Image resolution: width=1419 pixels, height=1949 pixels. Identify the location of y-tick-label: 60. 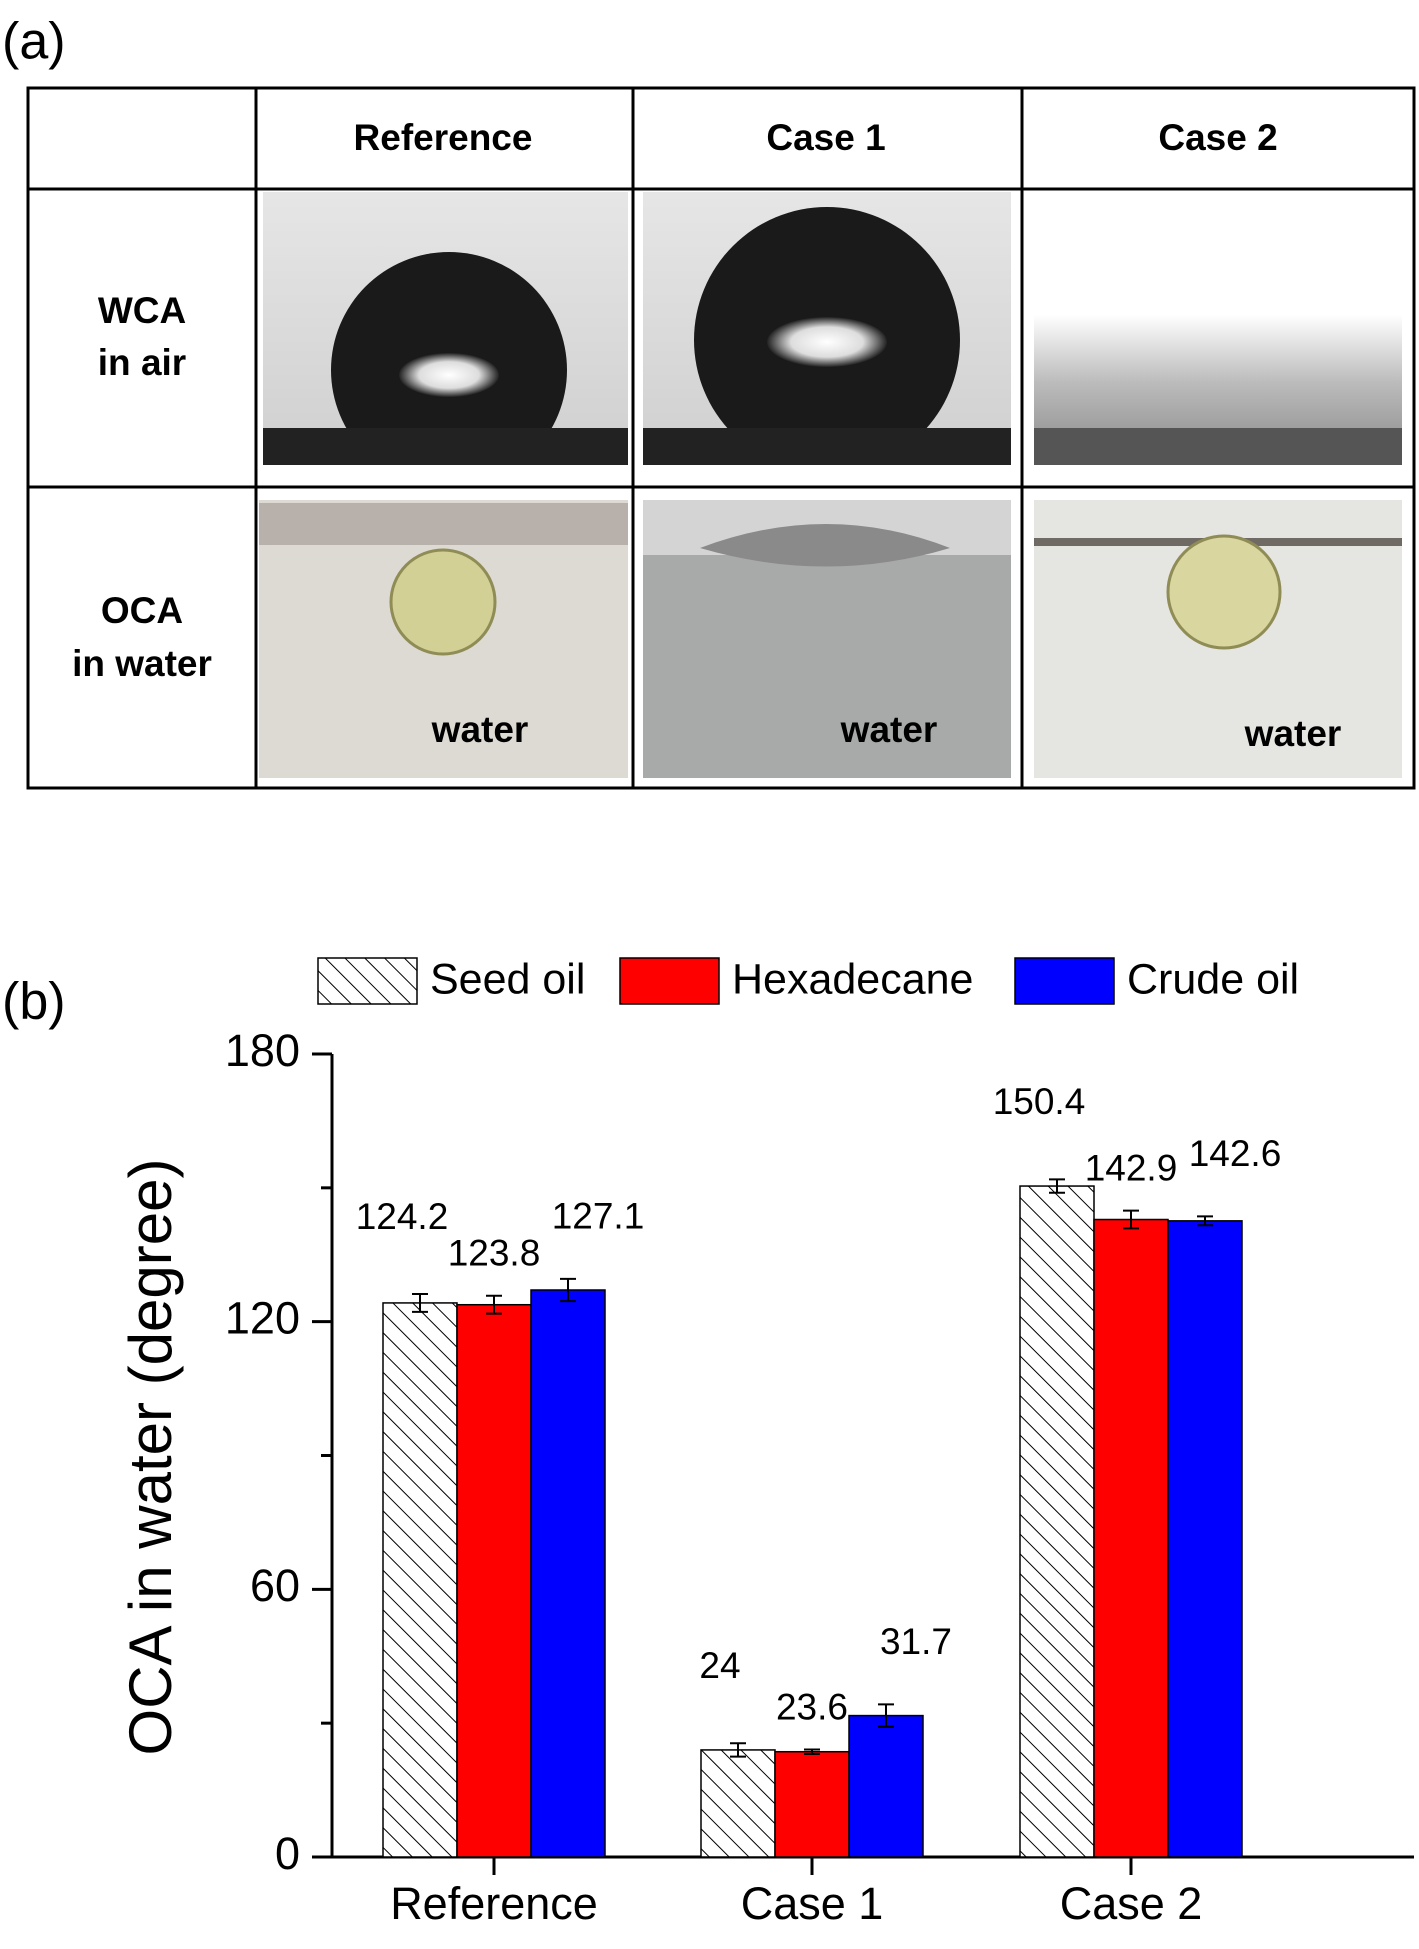
(275, 1585).